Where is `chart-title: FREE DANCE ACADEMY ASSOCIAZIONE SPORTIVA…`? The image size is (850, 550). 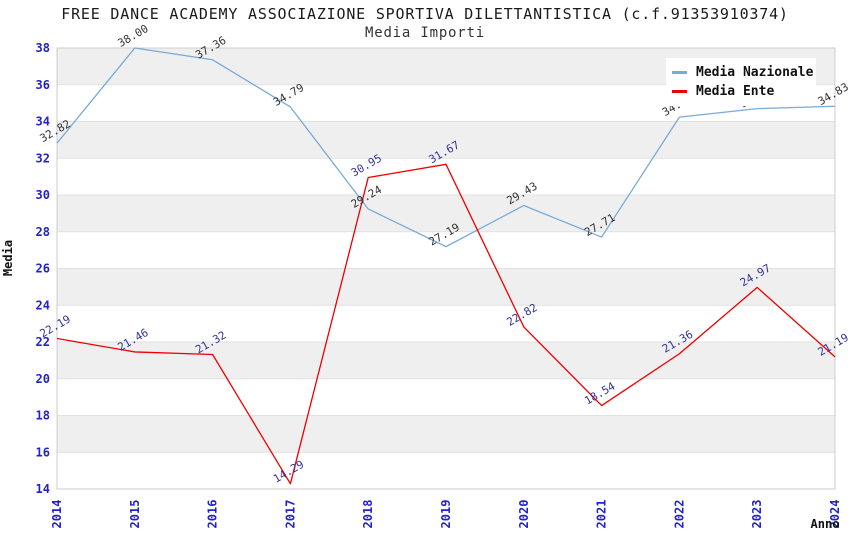 chart-title: FREE DANCE ACADEMY ASSOCIAZIONE SPORTIVA… is located at coordinates (425, 14).